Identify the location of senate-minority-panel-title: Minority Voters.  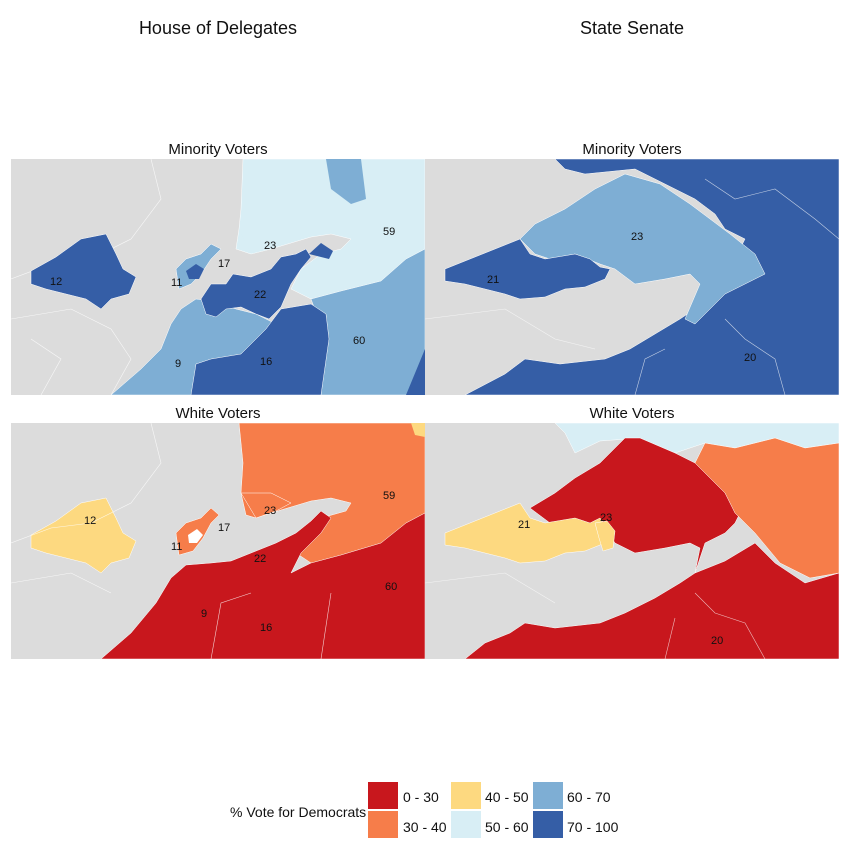
(632, 149).